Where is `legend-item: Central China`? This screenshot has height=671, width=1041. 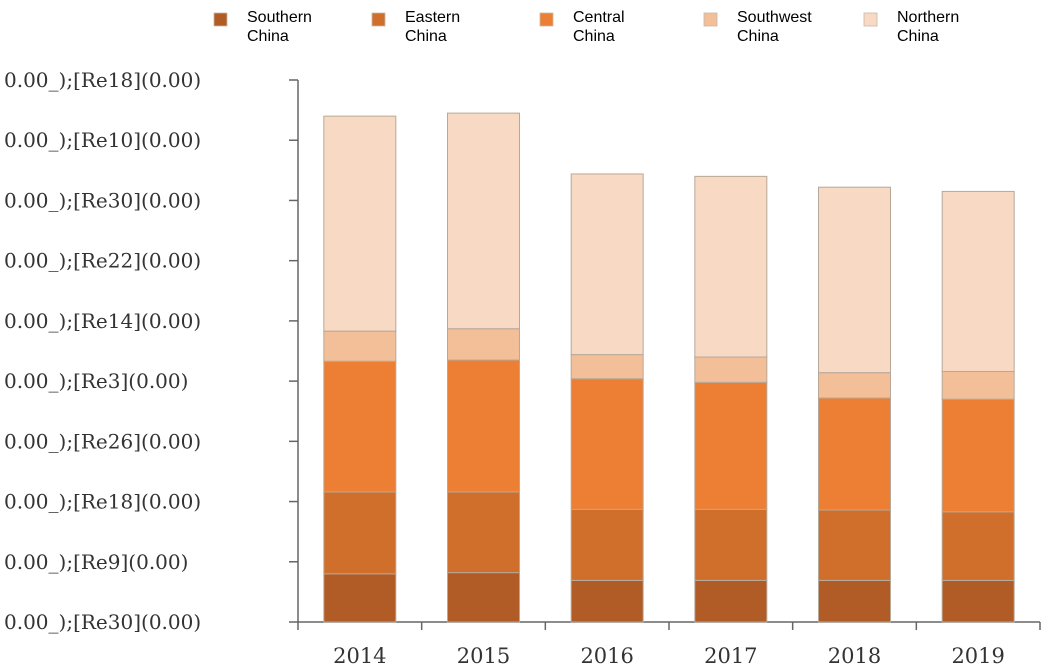
legend-item: Central China is located at coordinates (582, 27).